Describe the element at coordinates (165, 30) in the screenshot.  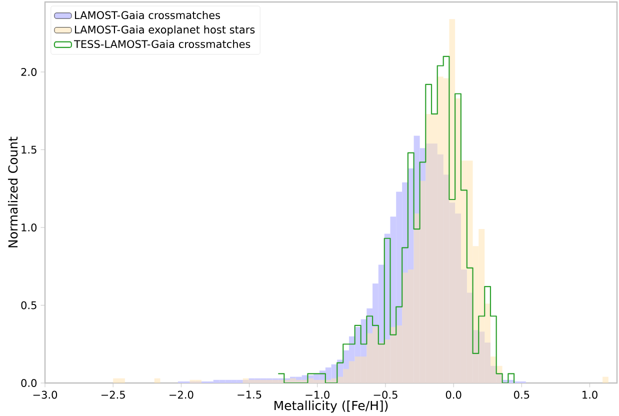
I see `legend-label: LAMOST-Gaia exoplanet host stars` at that location.